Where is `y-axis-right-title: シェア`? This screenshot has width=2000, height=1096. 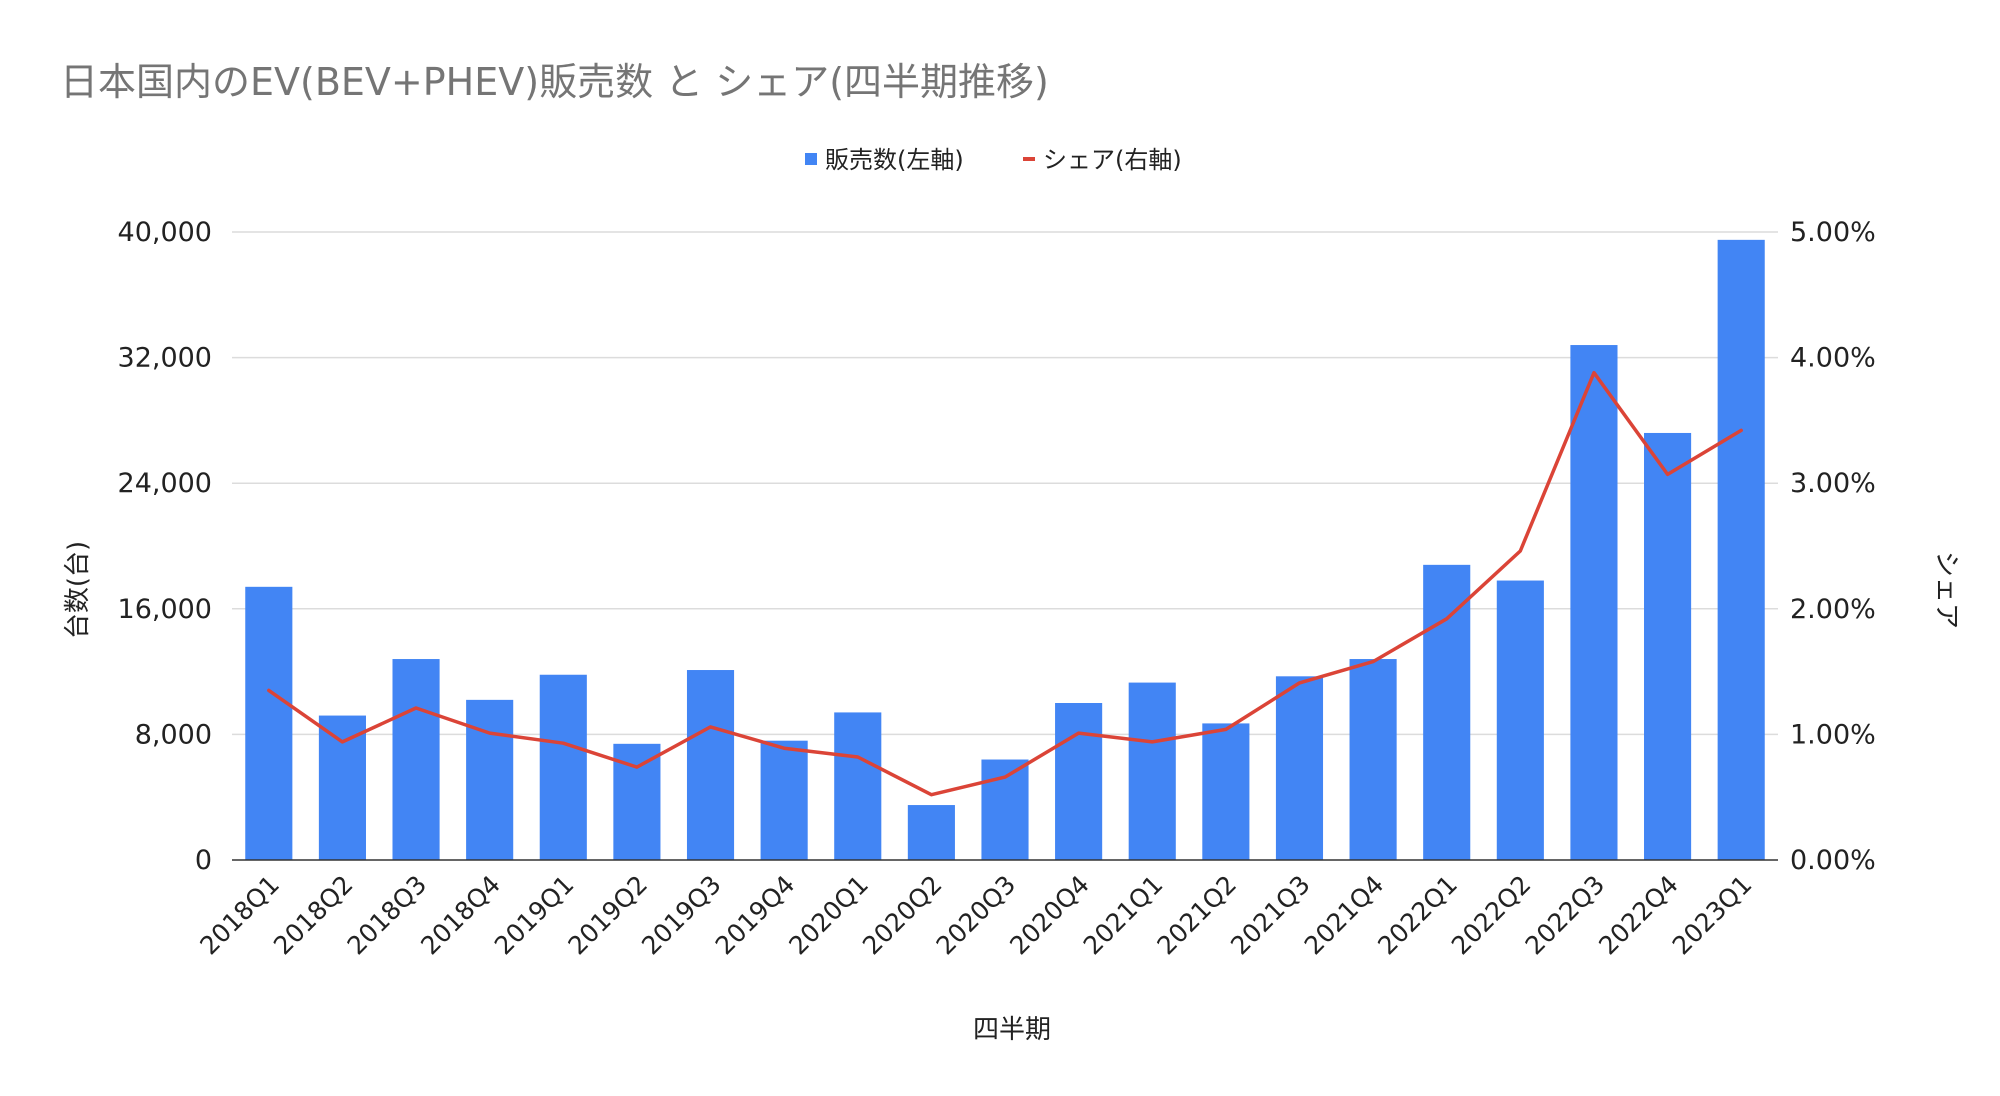
y-axis-right-title: シェア is located at coordinates (1946, 590).